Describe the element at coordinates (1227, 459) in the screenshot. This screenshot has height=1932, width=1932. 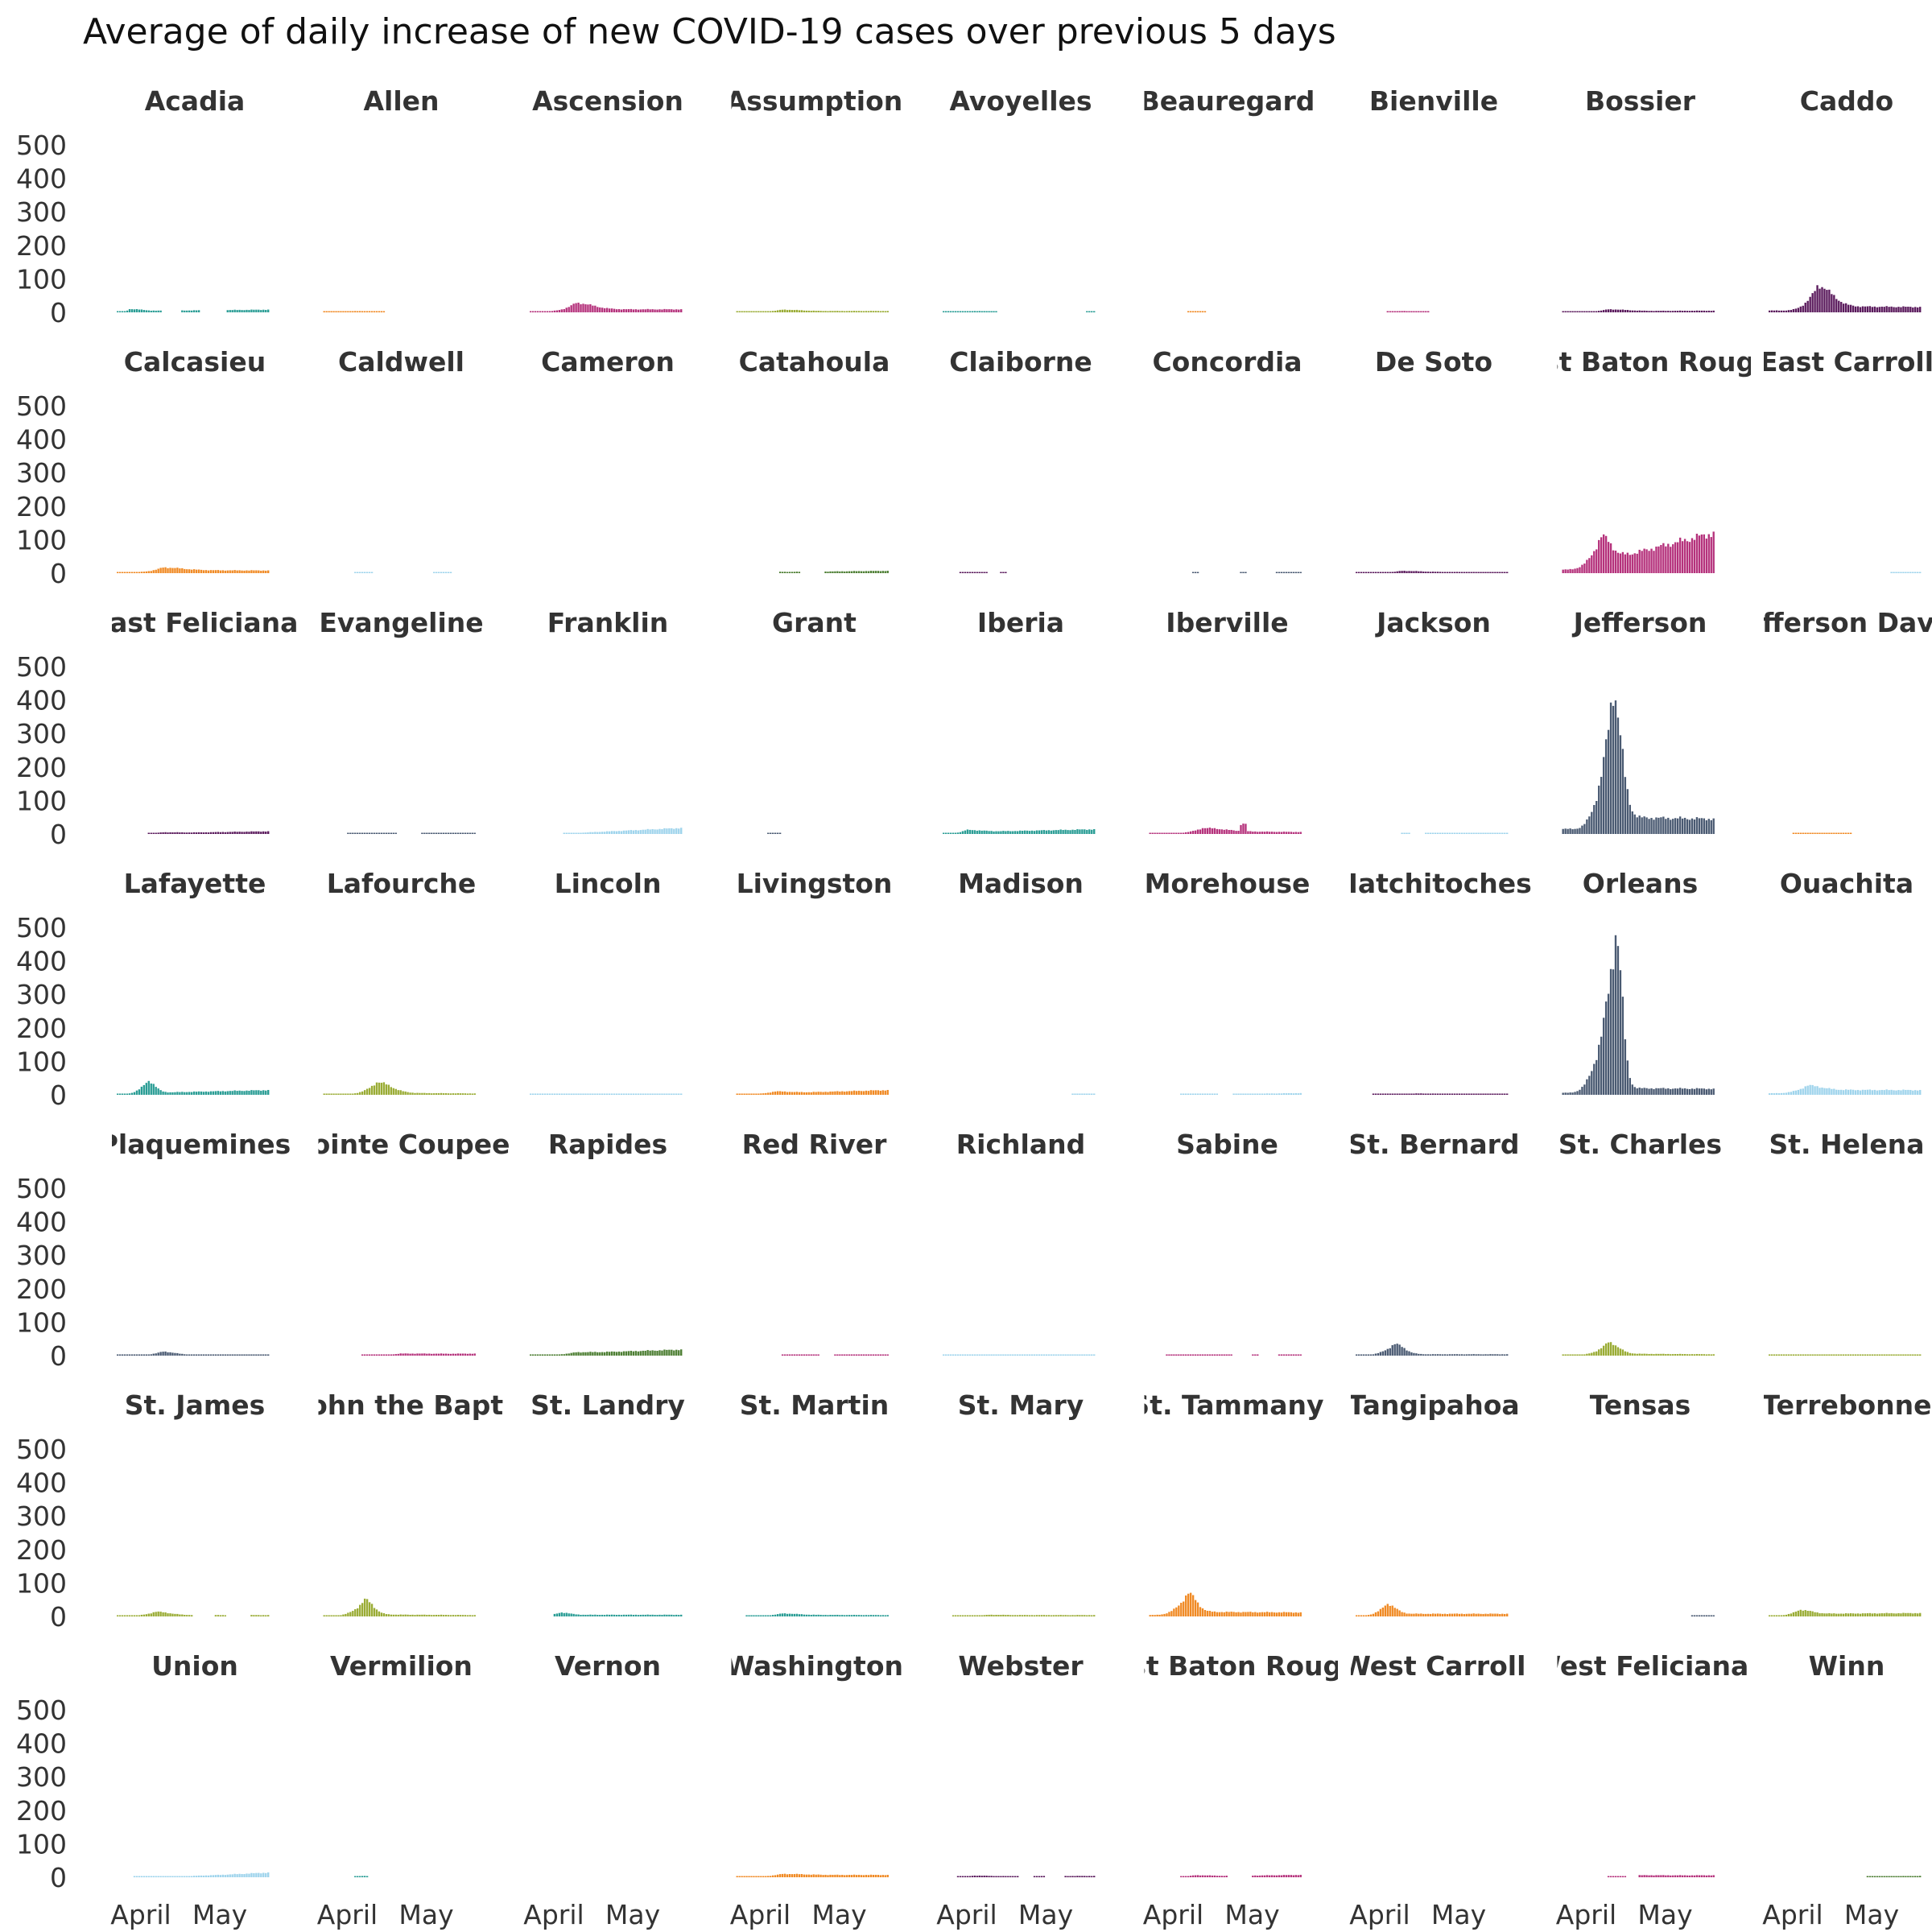
I see `panel-concordia: Concordia` at that location.